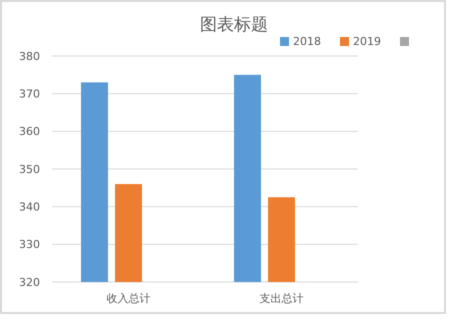 This screenshot has height=320, width=454. Describe the element at coordinates (29, 245) in the screenshot. I see `y-tick-label: 330` at that location.